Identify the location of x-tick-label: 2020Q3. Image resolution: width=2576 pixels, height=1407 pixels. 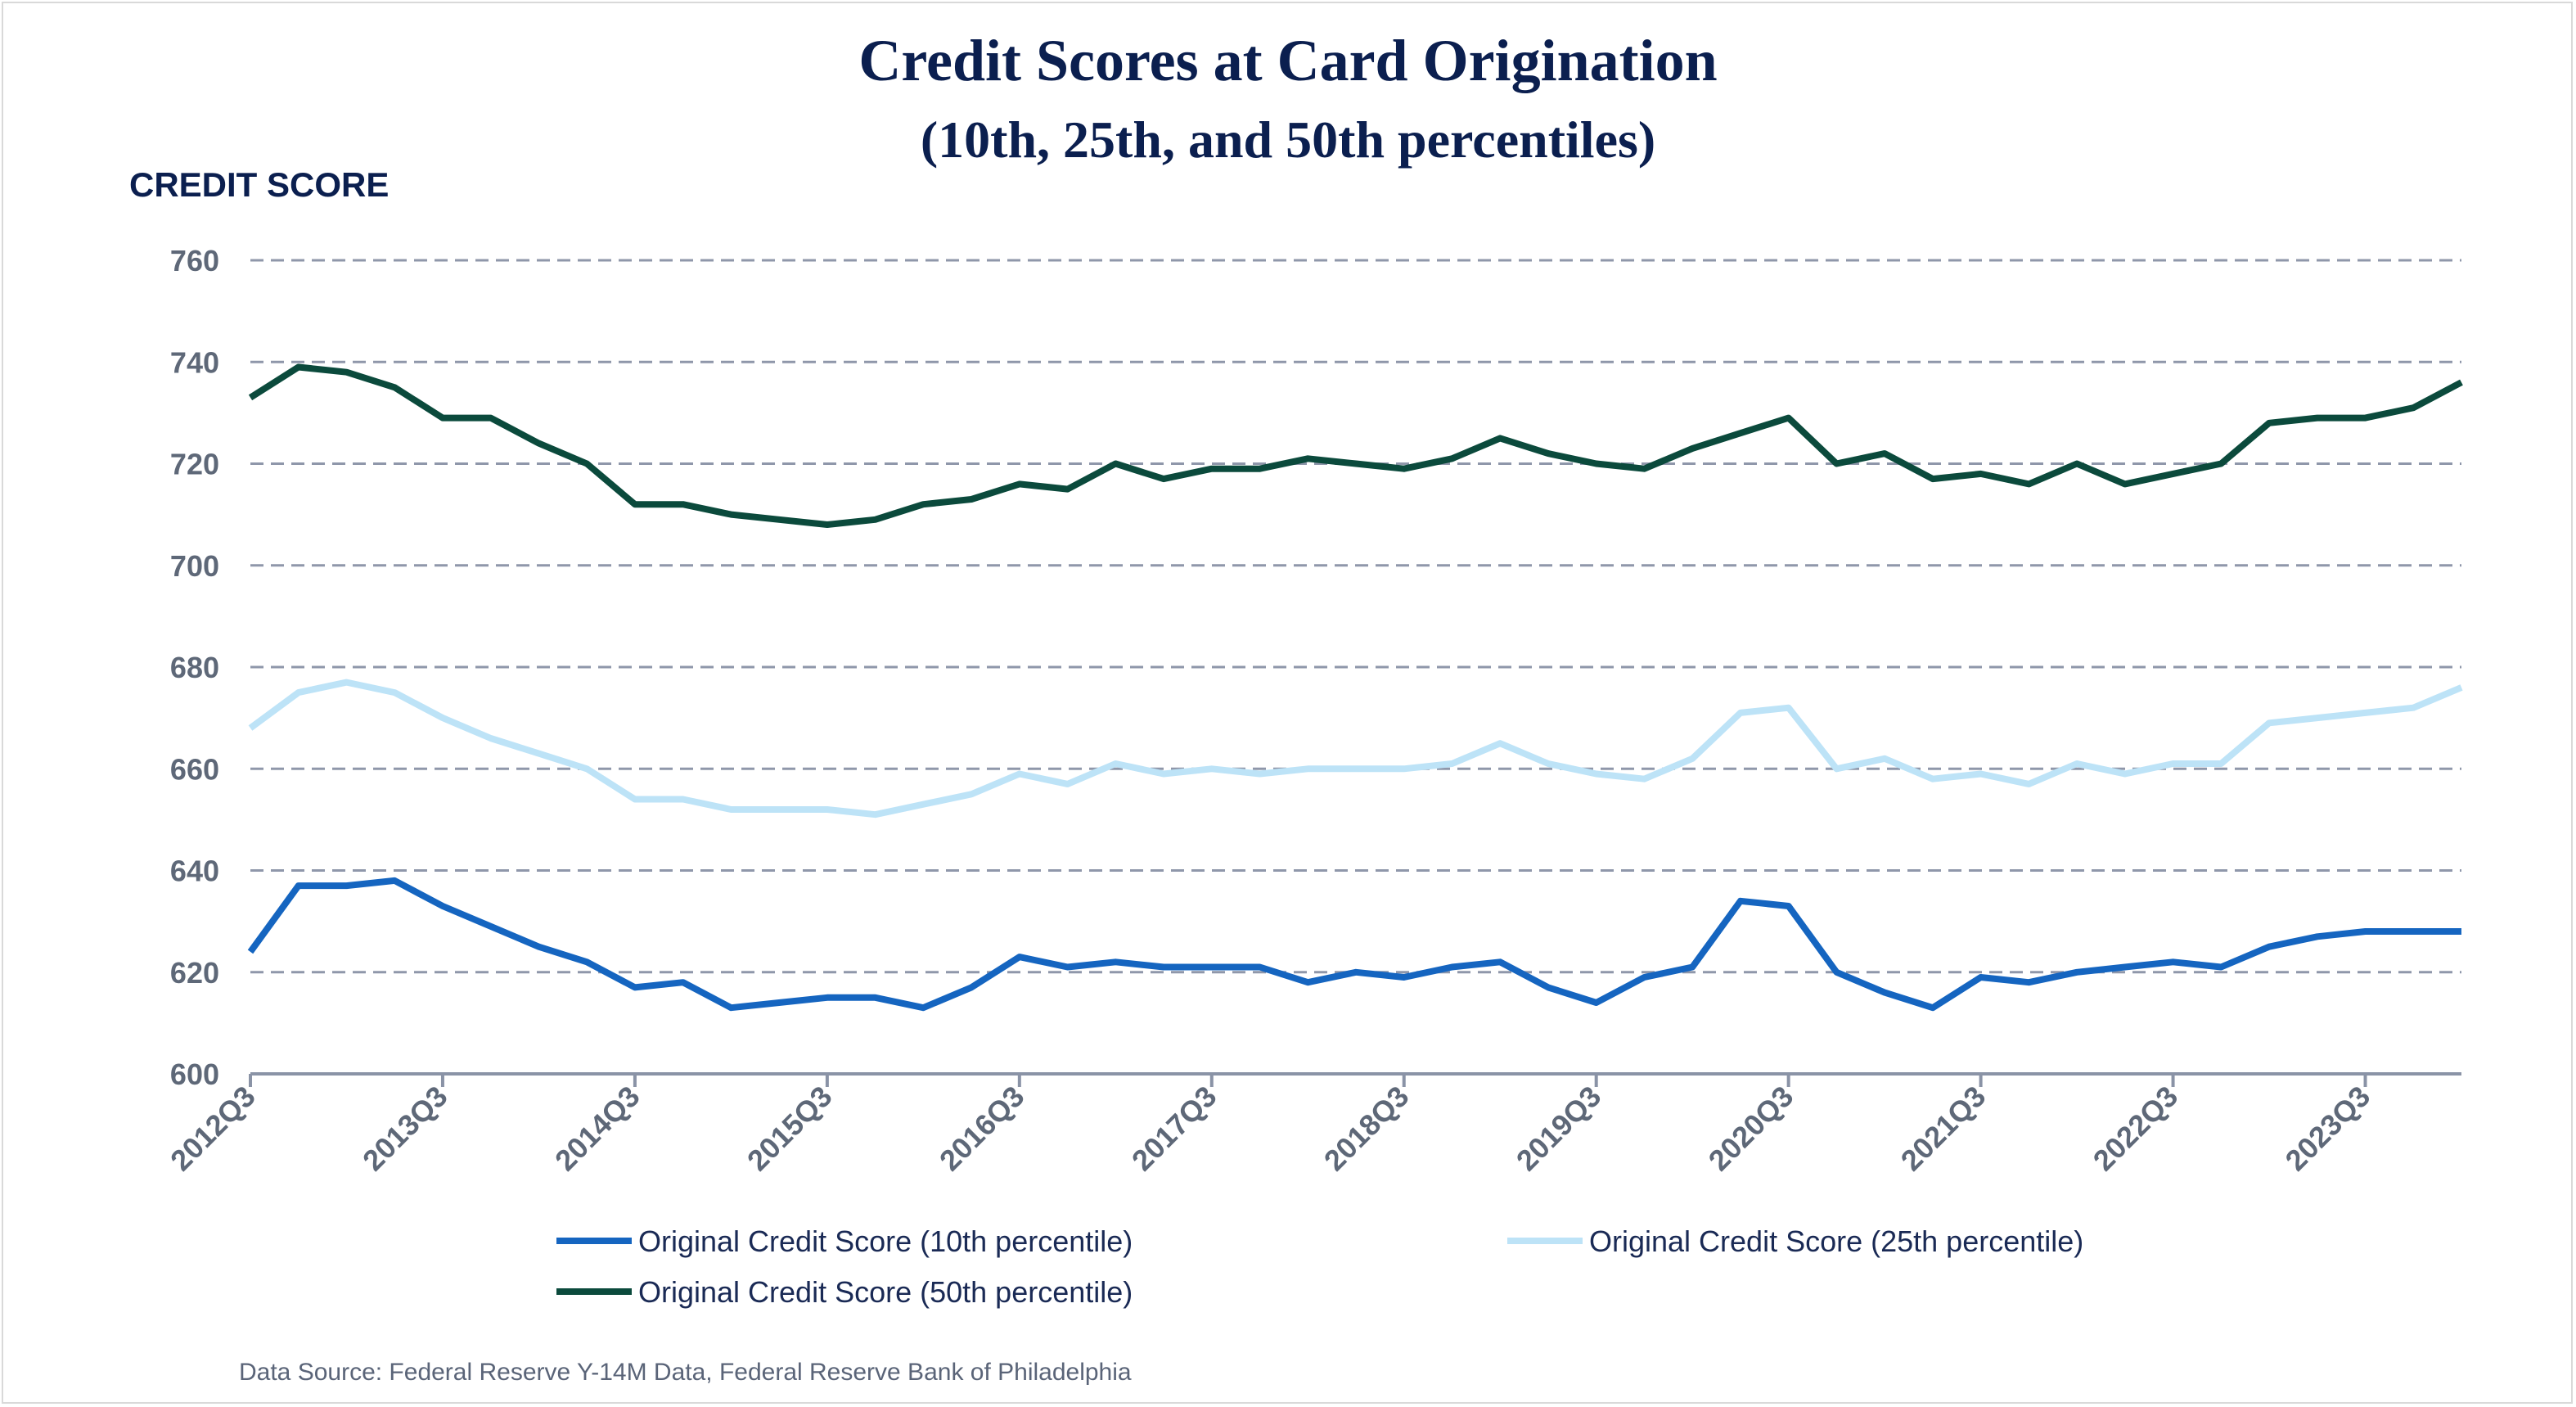
(1751, 1129).